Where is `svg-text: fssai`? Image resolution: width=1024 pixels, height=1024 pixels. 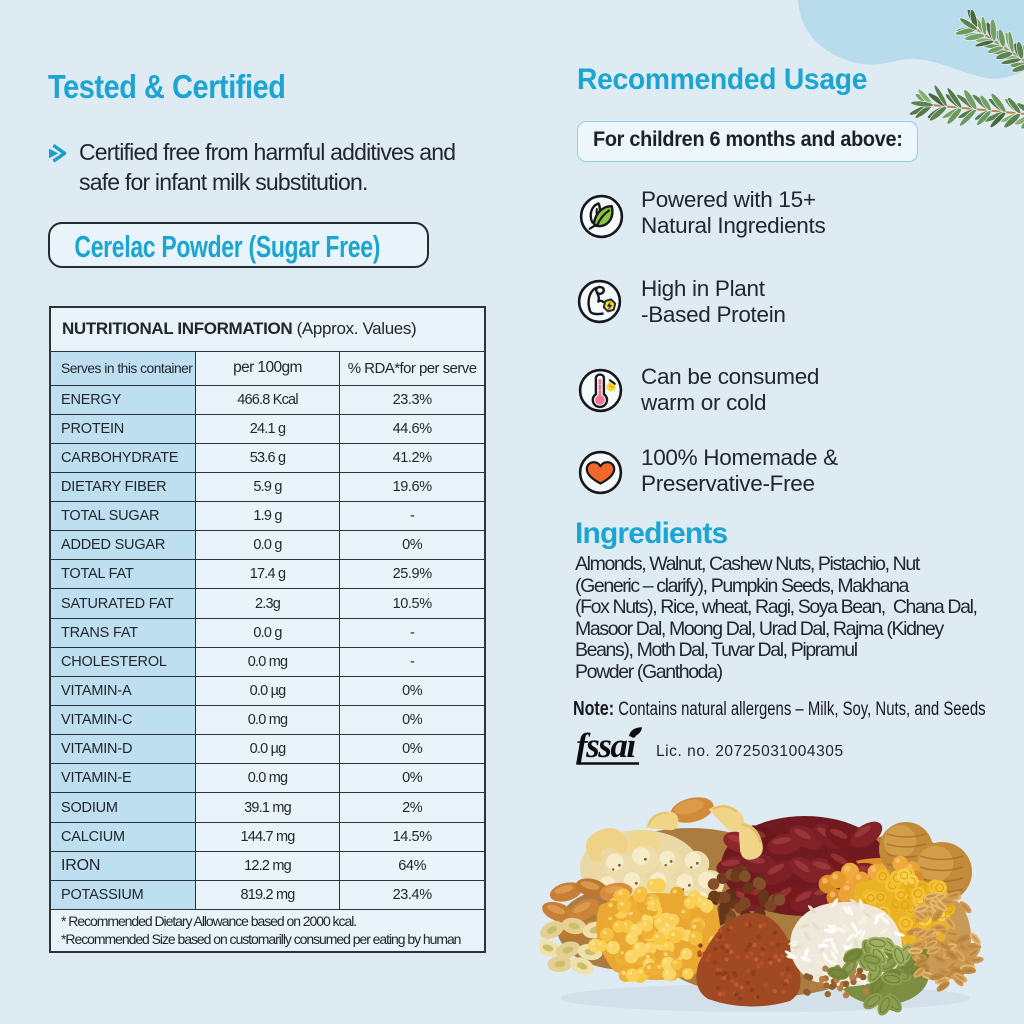 svg-text: fssai is located at coordinates (606, 745).